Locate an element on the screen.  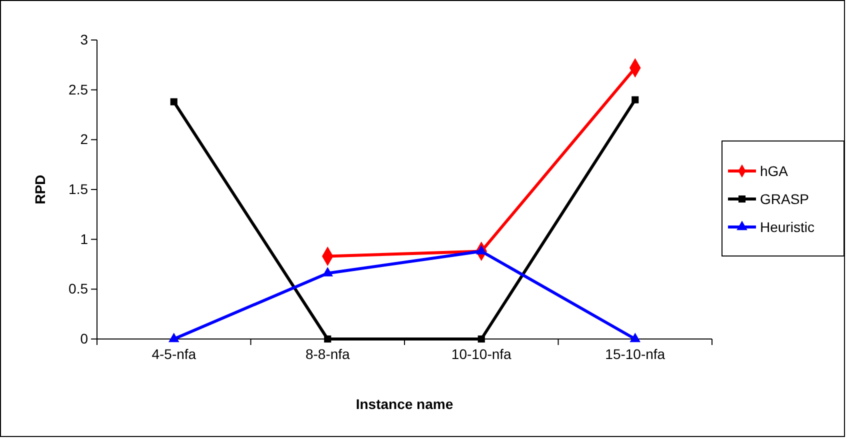
x-axis-title: Instance name is located at coordinates (405, 404).